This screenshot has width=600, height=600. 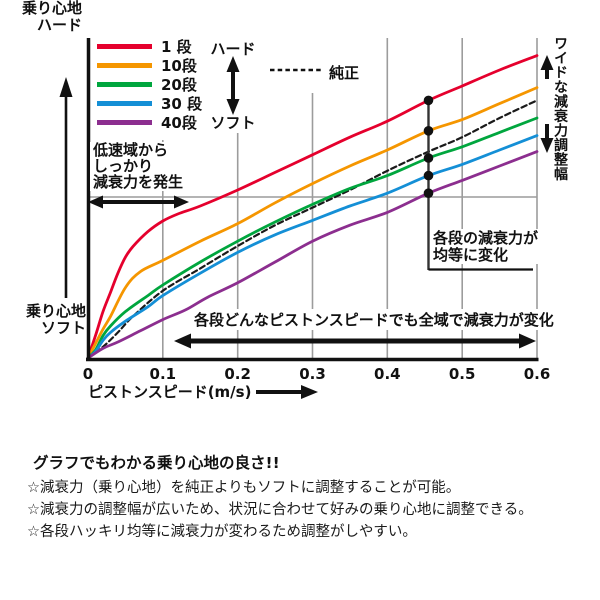 What do you see at coordinates (233, 123) in the screenshot?
I see `soft-label: ソフト` at bounding box center [233, 123].